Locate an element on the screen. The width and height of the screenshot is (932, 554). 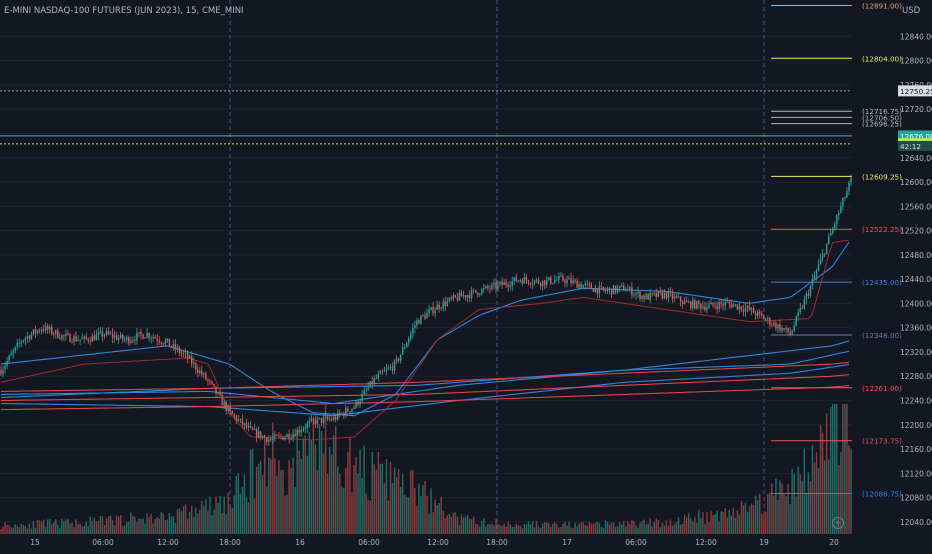
lightning-icon is located at coordinates (838, 523).